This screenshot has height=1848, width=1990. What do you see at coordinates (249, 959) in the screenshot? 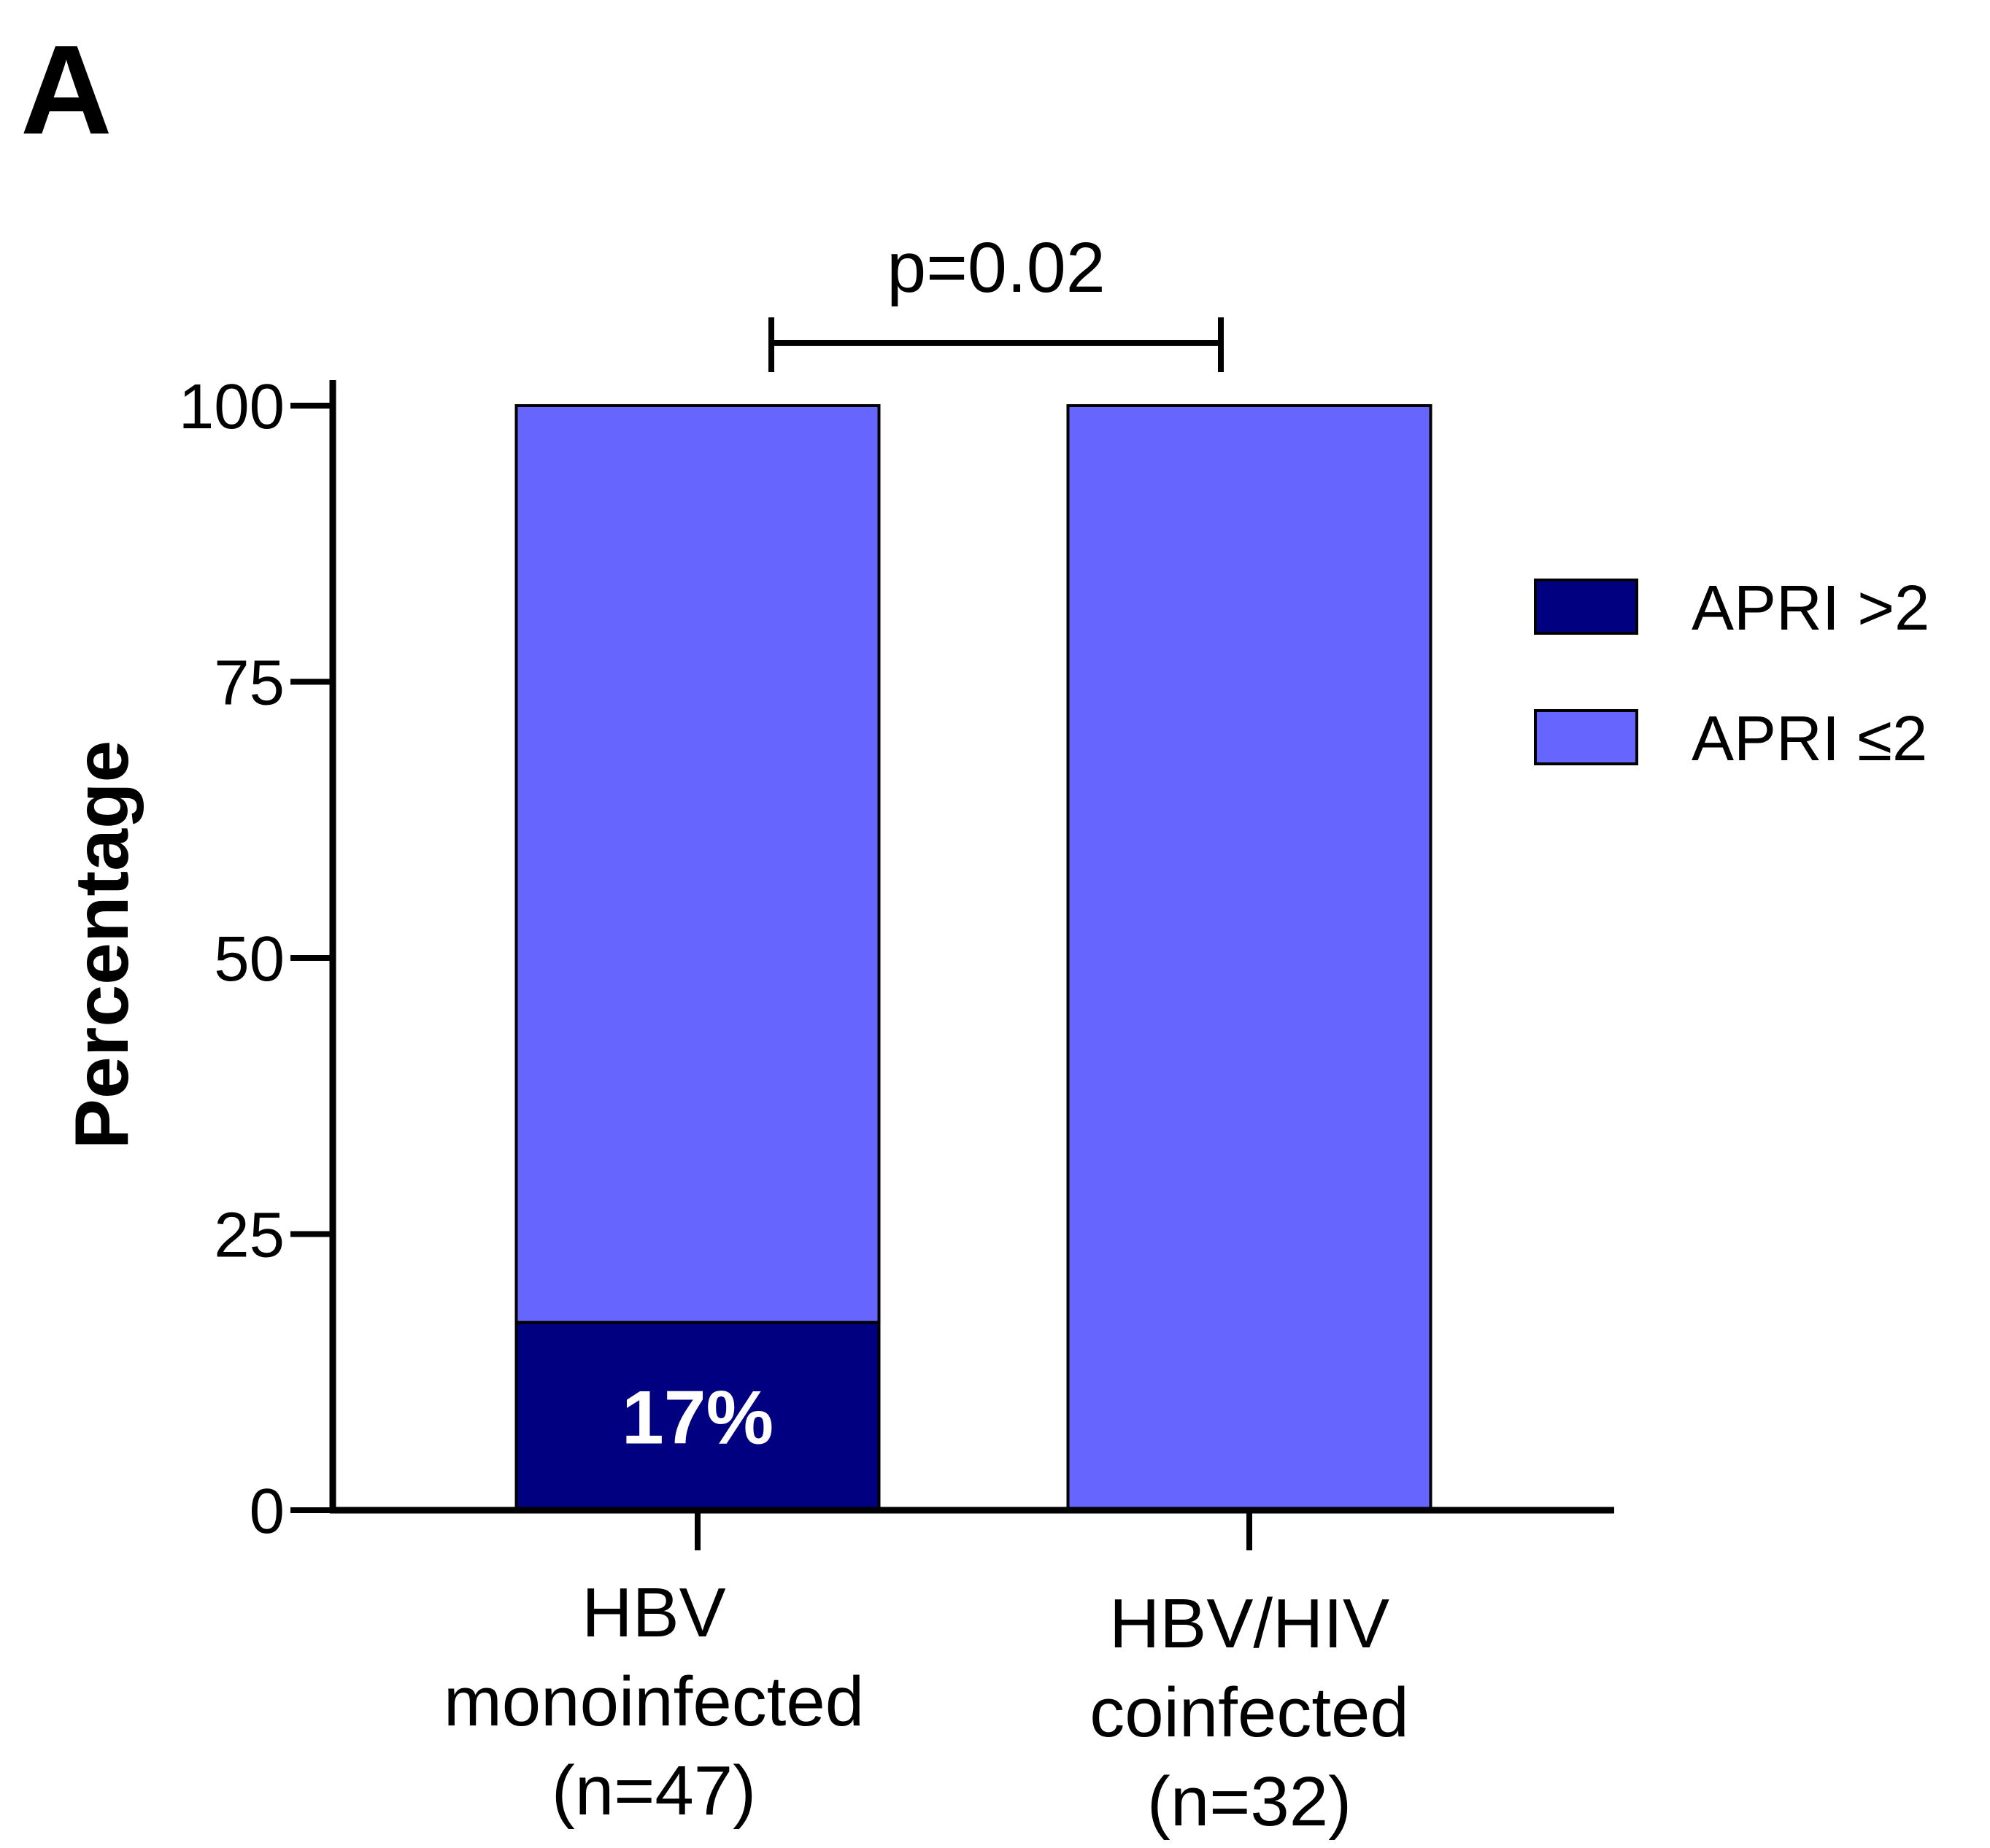
I see `y-tick-label: 50` at bounding box center [249, 959].